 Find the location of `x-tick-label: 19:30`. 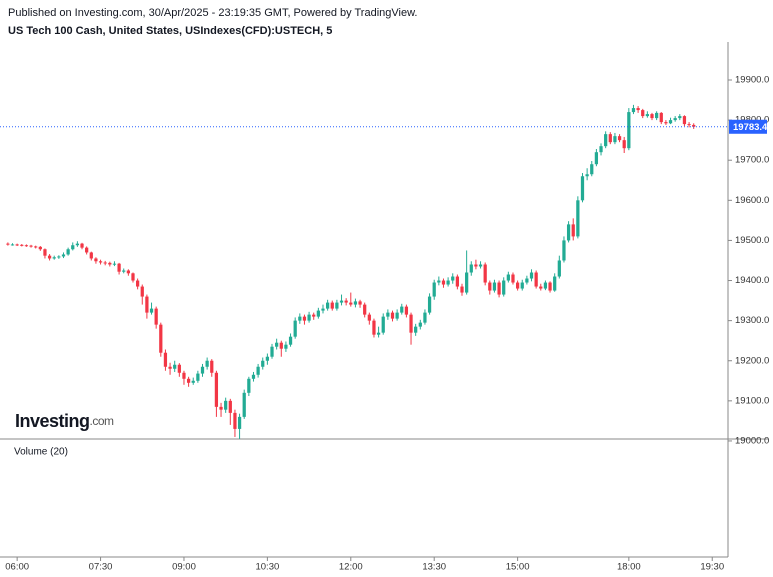

x-tick-label: 19:30 is located at coordinates (712, 567).